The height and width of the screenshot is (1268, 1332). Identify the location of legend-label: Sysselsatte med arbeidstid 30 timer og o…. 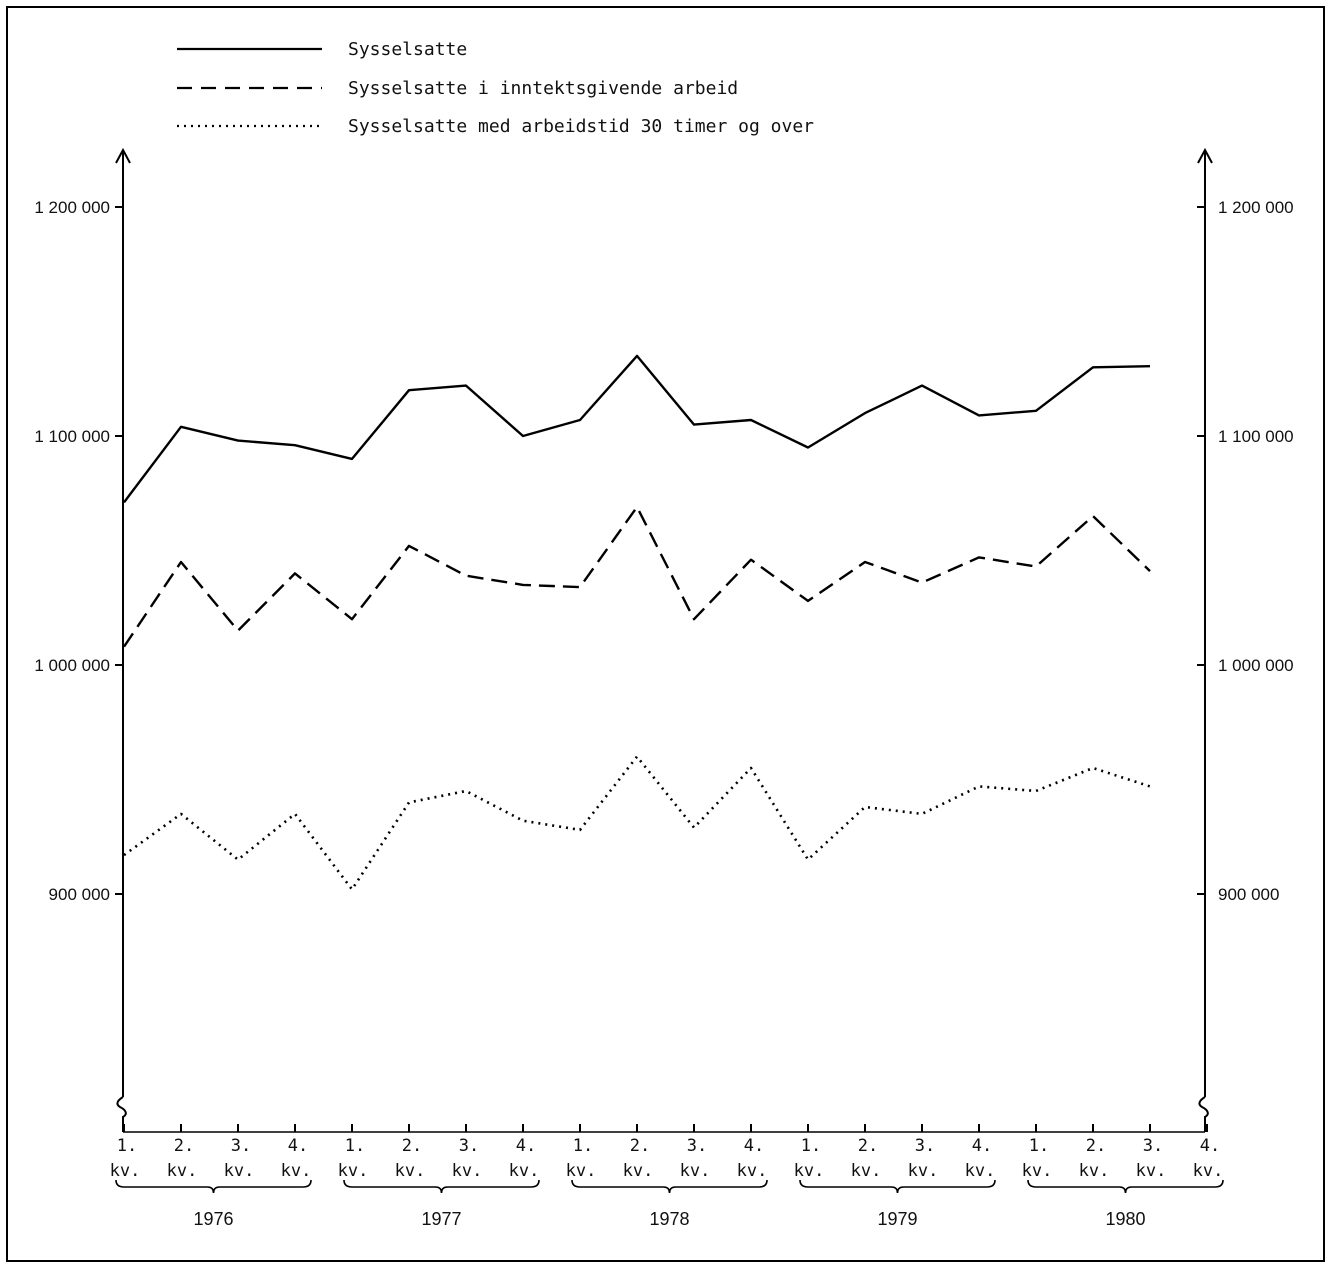
(581, 126).